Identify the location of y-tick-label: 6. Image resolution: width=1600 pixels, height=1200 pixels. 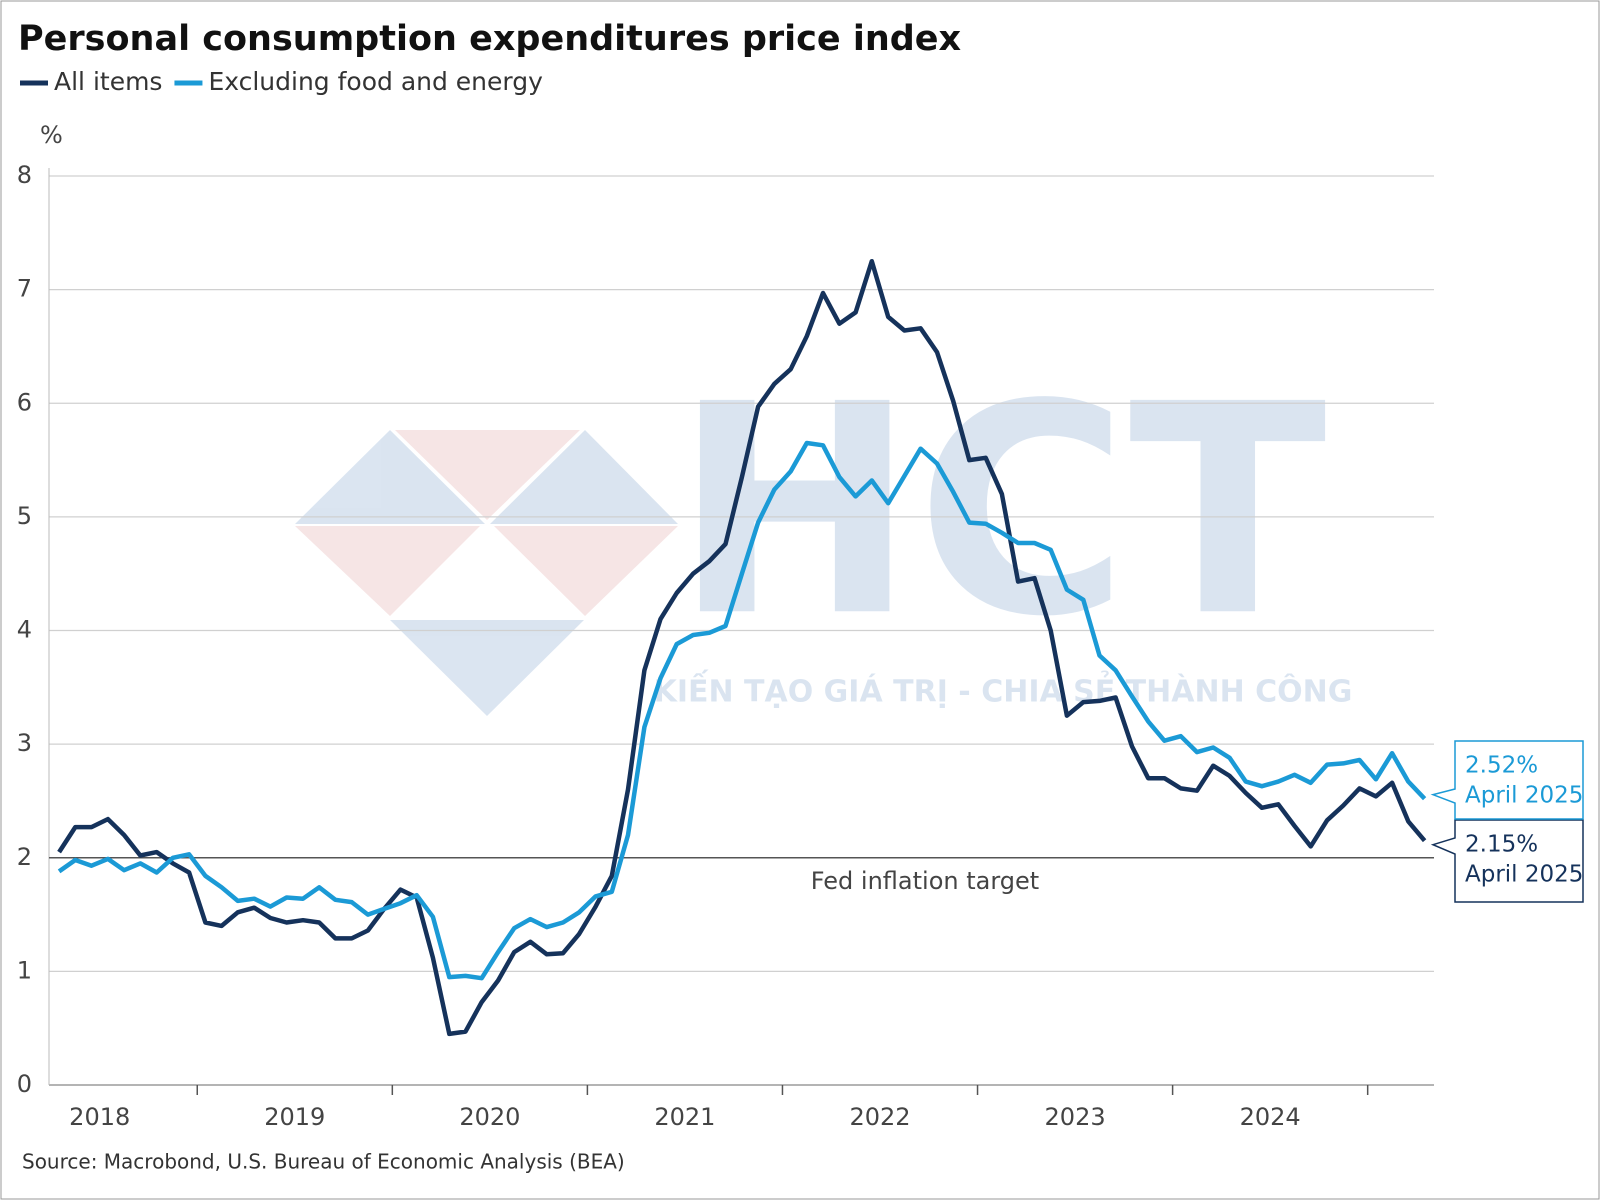
(24, 402).